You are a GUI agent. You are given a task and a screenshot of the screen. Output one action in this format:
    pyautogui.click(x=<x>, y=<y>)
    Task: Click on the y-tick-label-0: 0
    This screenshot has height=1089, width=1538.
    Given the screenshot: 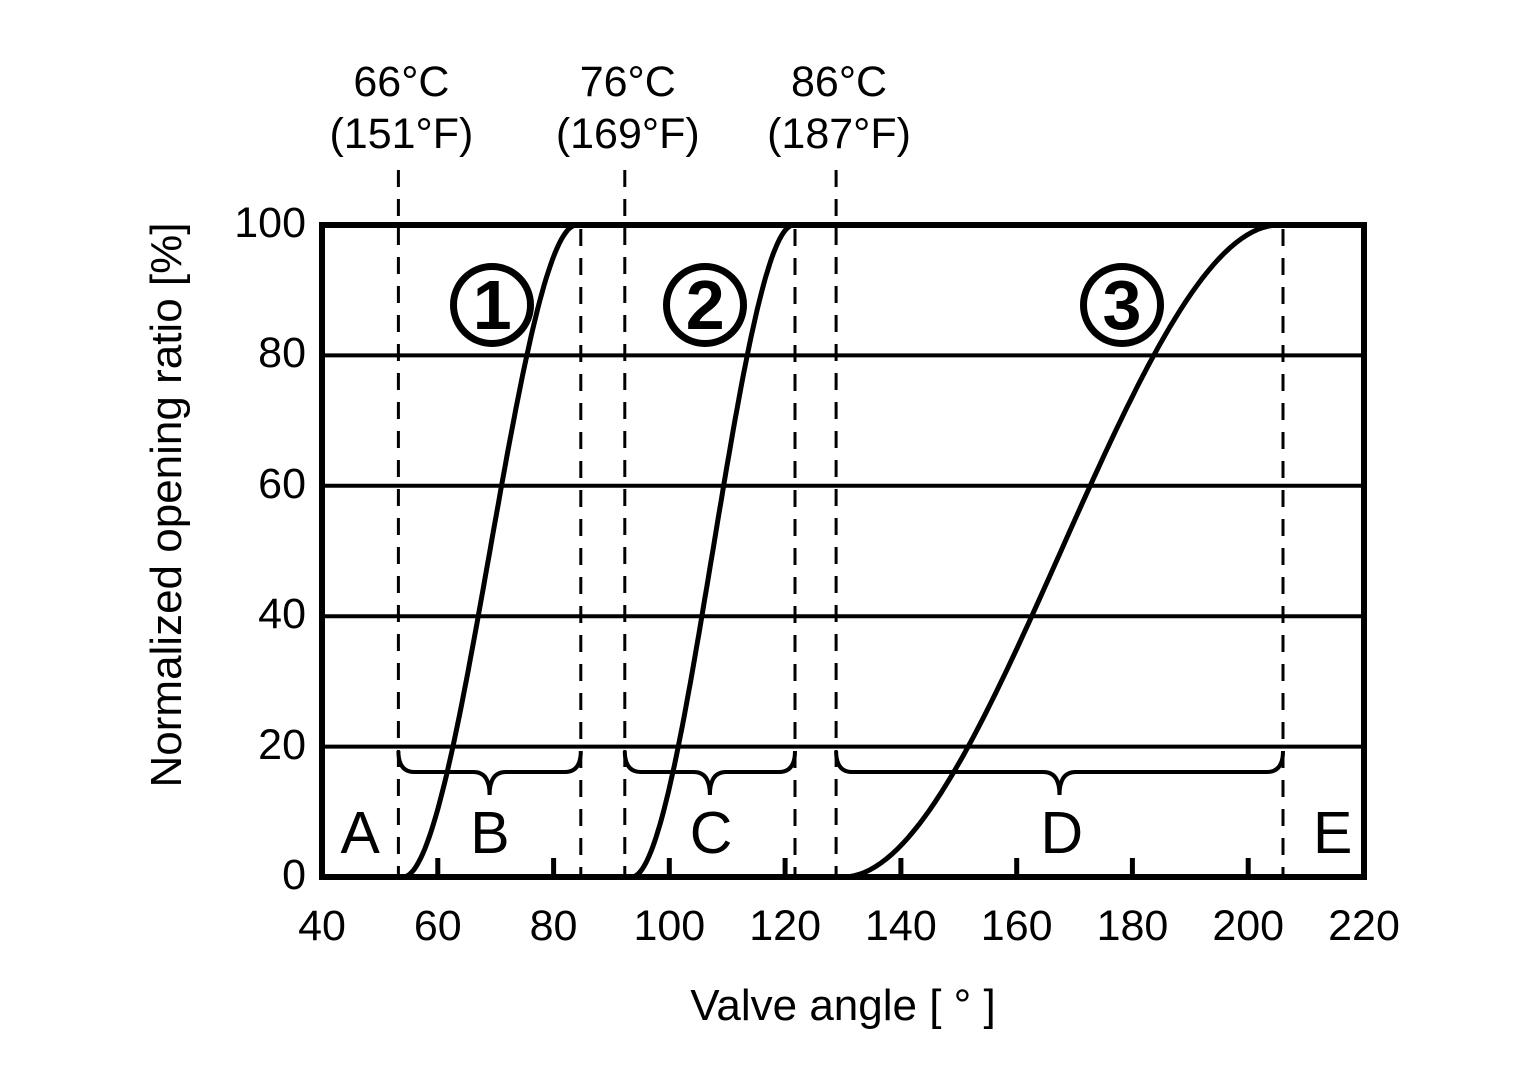 What is the action you would take?
    pyautogui.click(x=294, y=875)
    